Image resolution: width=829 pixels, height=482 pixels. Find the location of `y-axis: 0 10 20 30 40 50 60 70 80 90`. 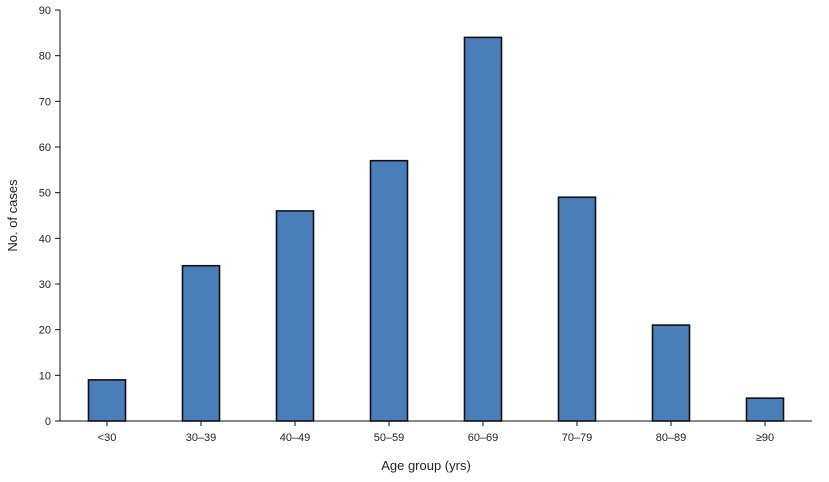

y-axis: 0 10 20 30 40 50 60 70 80 90 is located at coordinates (50, 216).